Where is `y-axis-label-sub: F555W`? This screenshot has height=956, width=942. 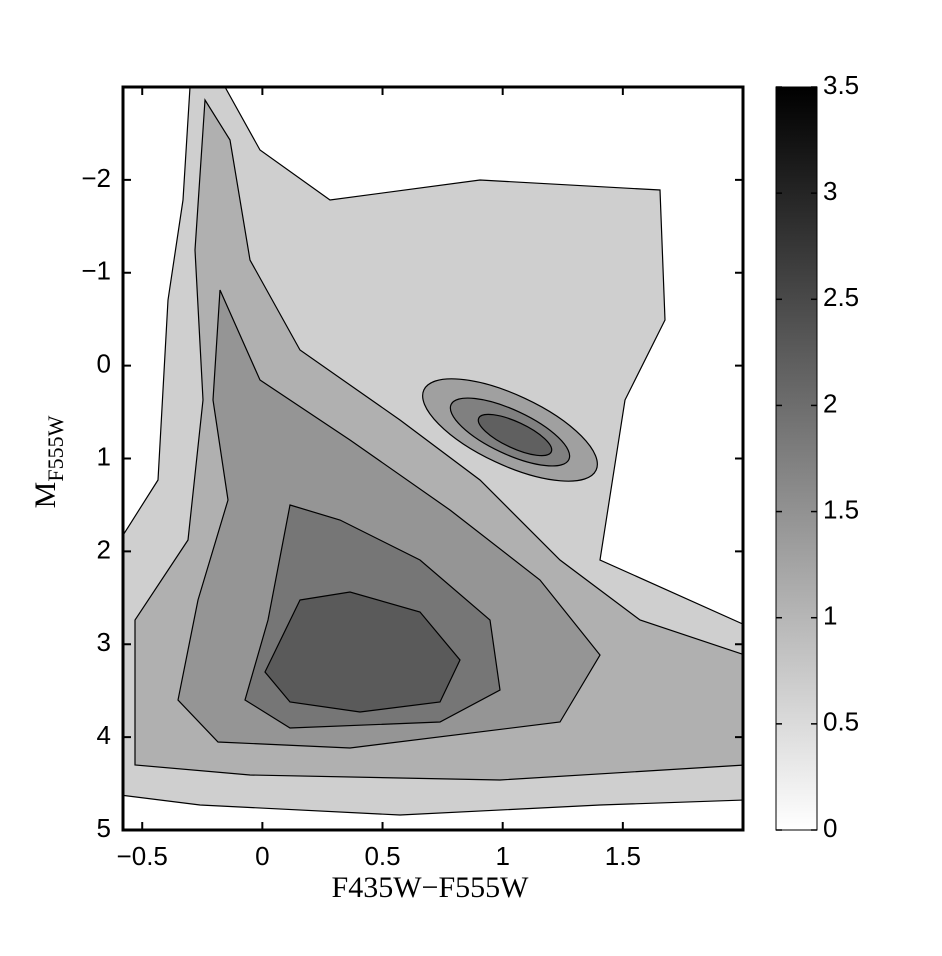
y-axis-label-sub: F555W is located at coordinates (55, 448).